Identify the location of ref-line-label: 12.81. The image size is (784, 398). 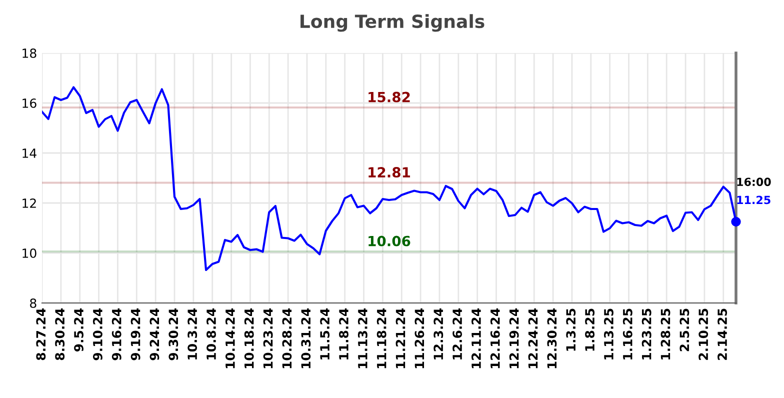
(389, 172).